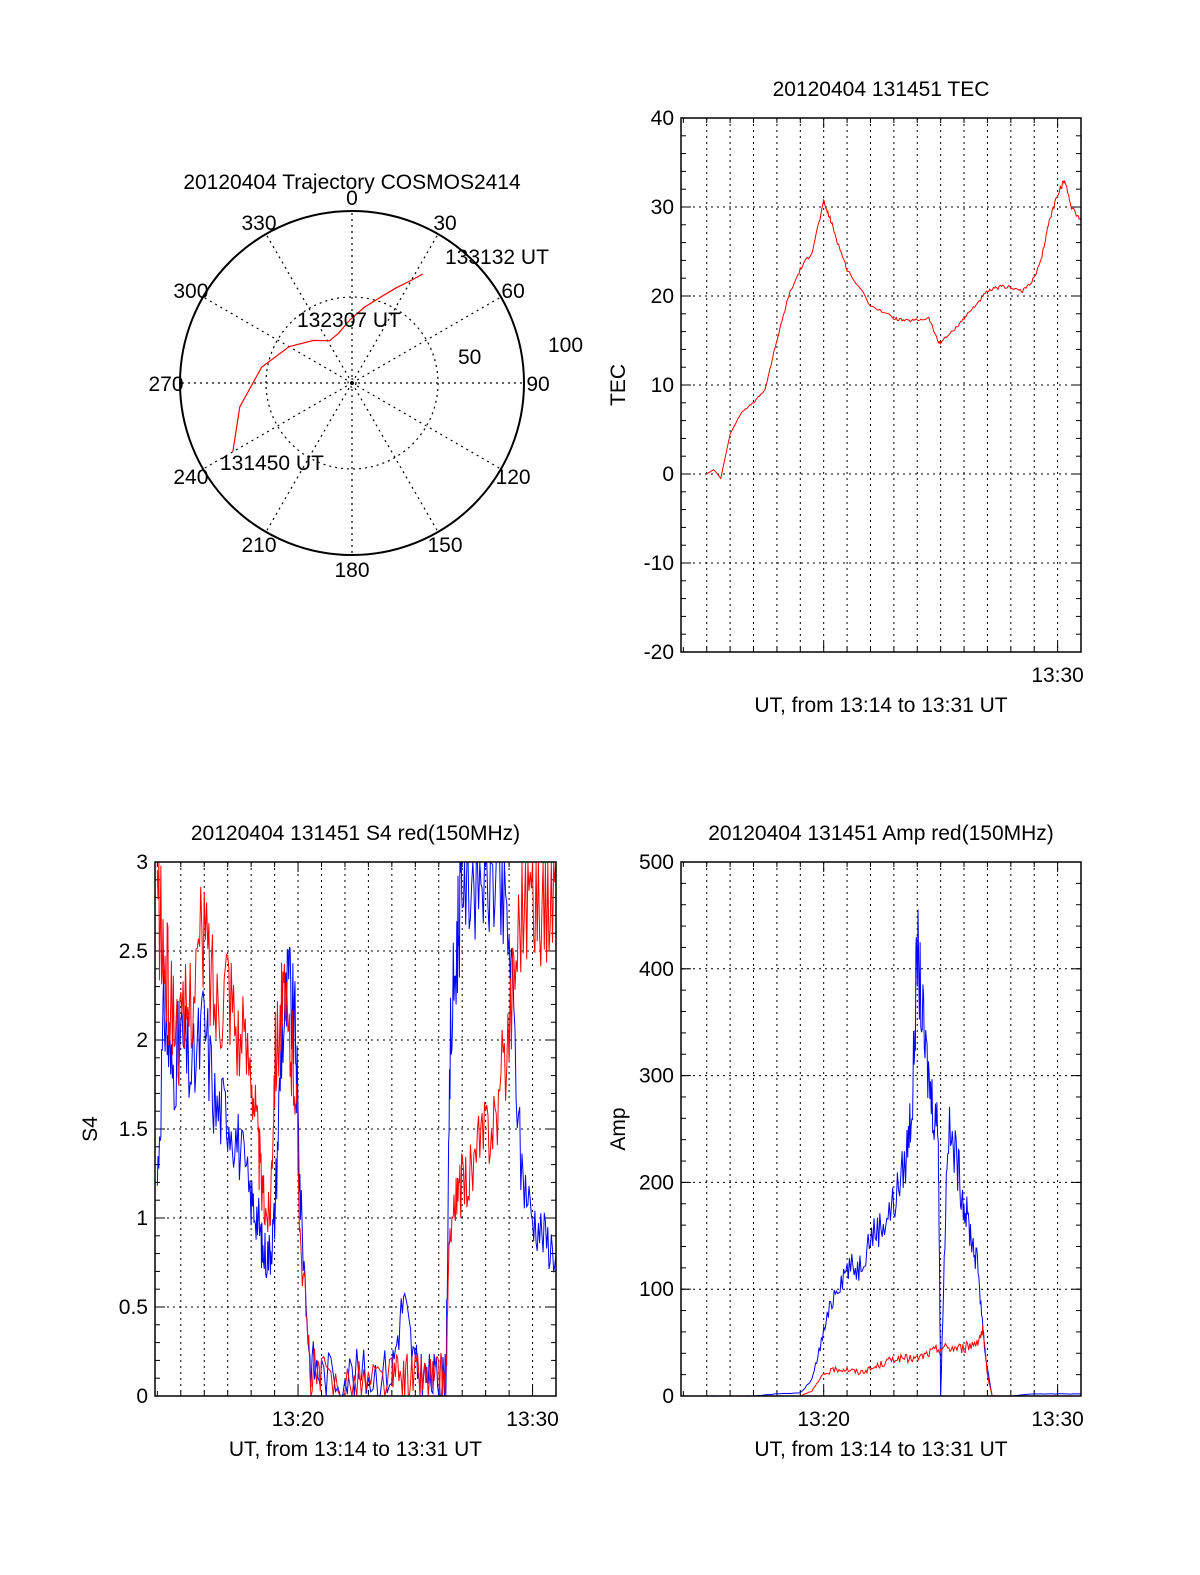 The width and height of the screenshot is (1200, 1575). What do you see at coordinates (656, 1289) in the screenshot?
I see `y-tick-label: 100` at bounding box center [656, 1289].